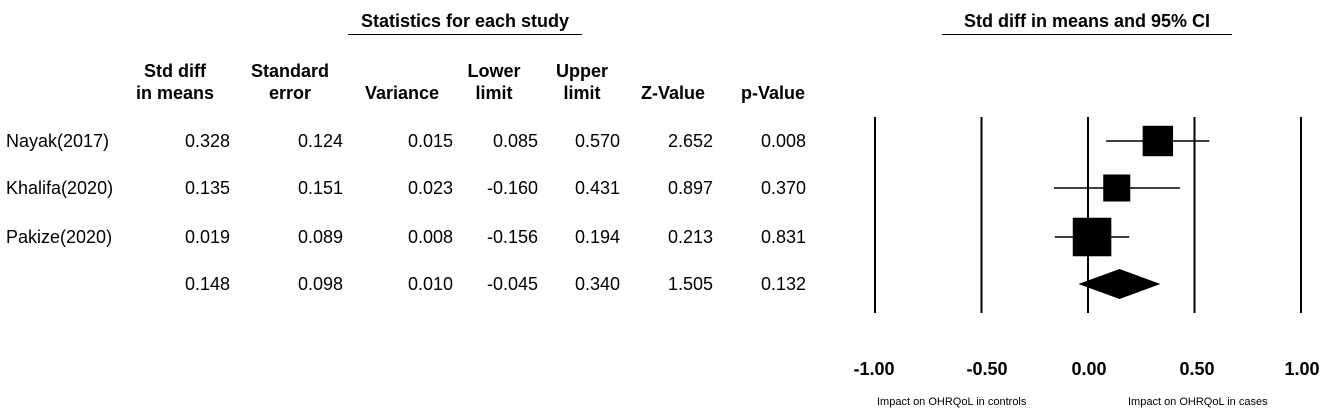 Image resolution: width=1325 pixels, height=414 pixels. I want to click on table-cell: 0.194, so click(597, 237).